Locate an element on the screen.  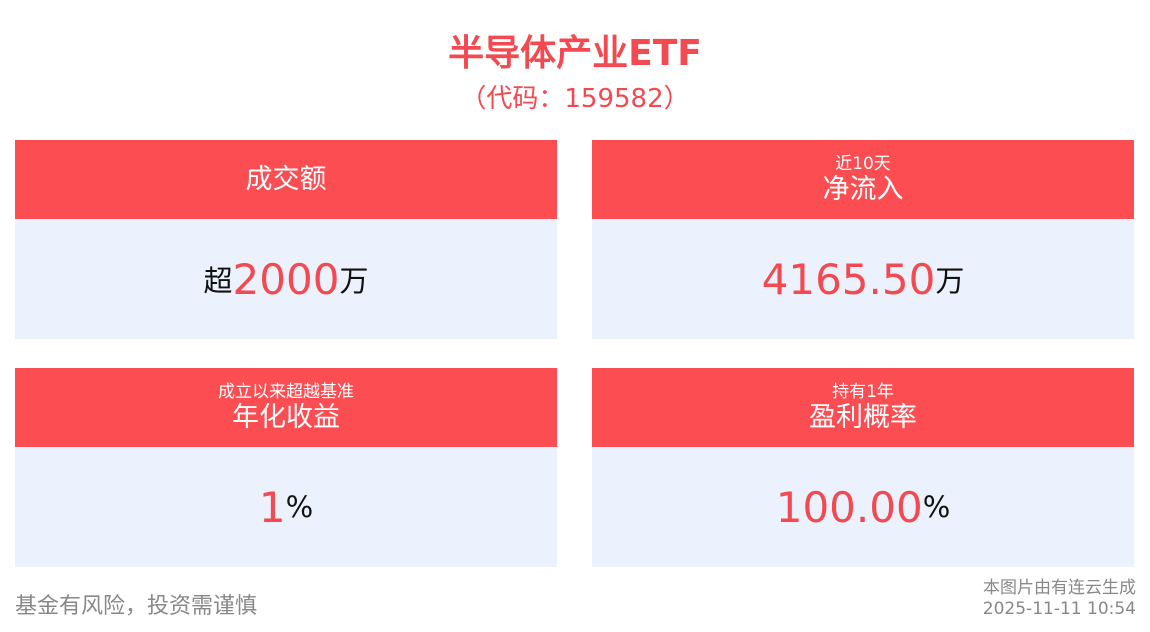
card-prefix: 超 is located at coordinates (218, 281).